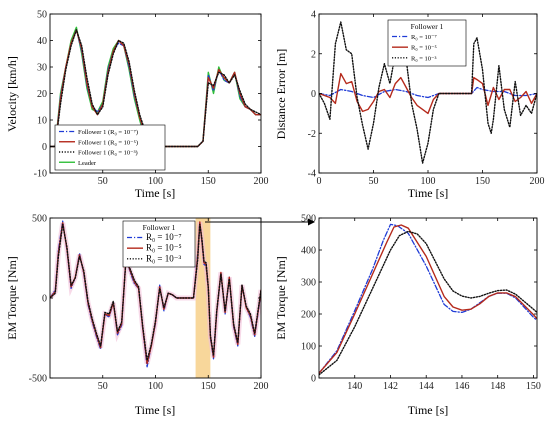  What do you see at coordinates (308, 283) in the screenshot?
I see `y-tick-label: 300` at bounding box center [308, 283].